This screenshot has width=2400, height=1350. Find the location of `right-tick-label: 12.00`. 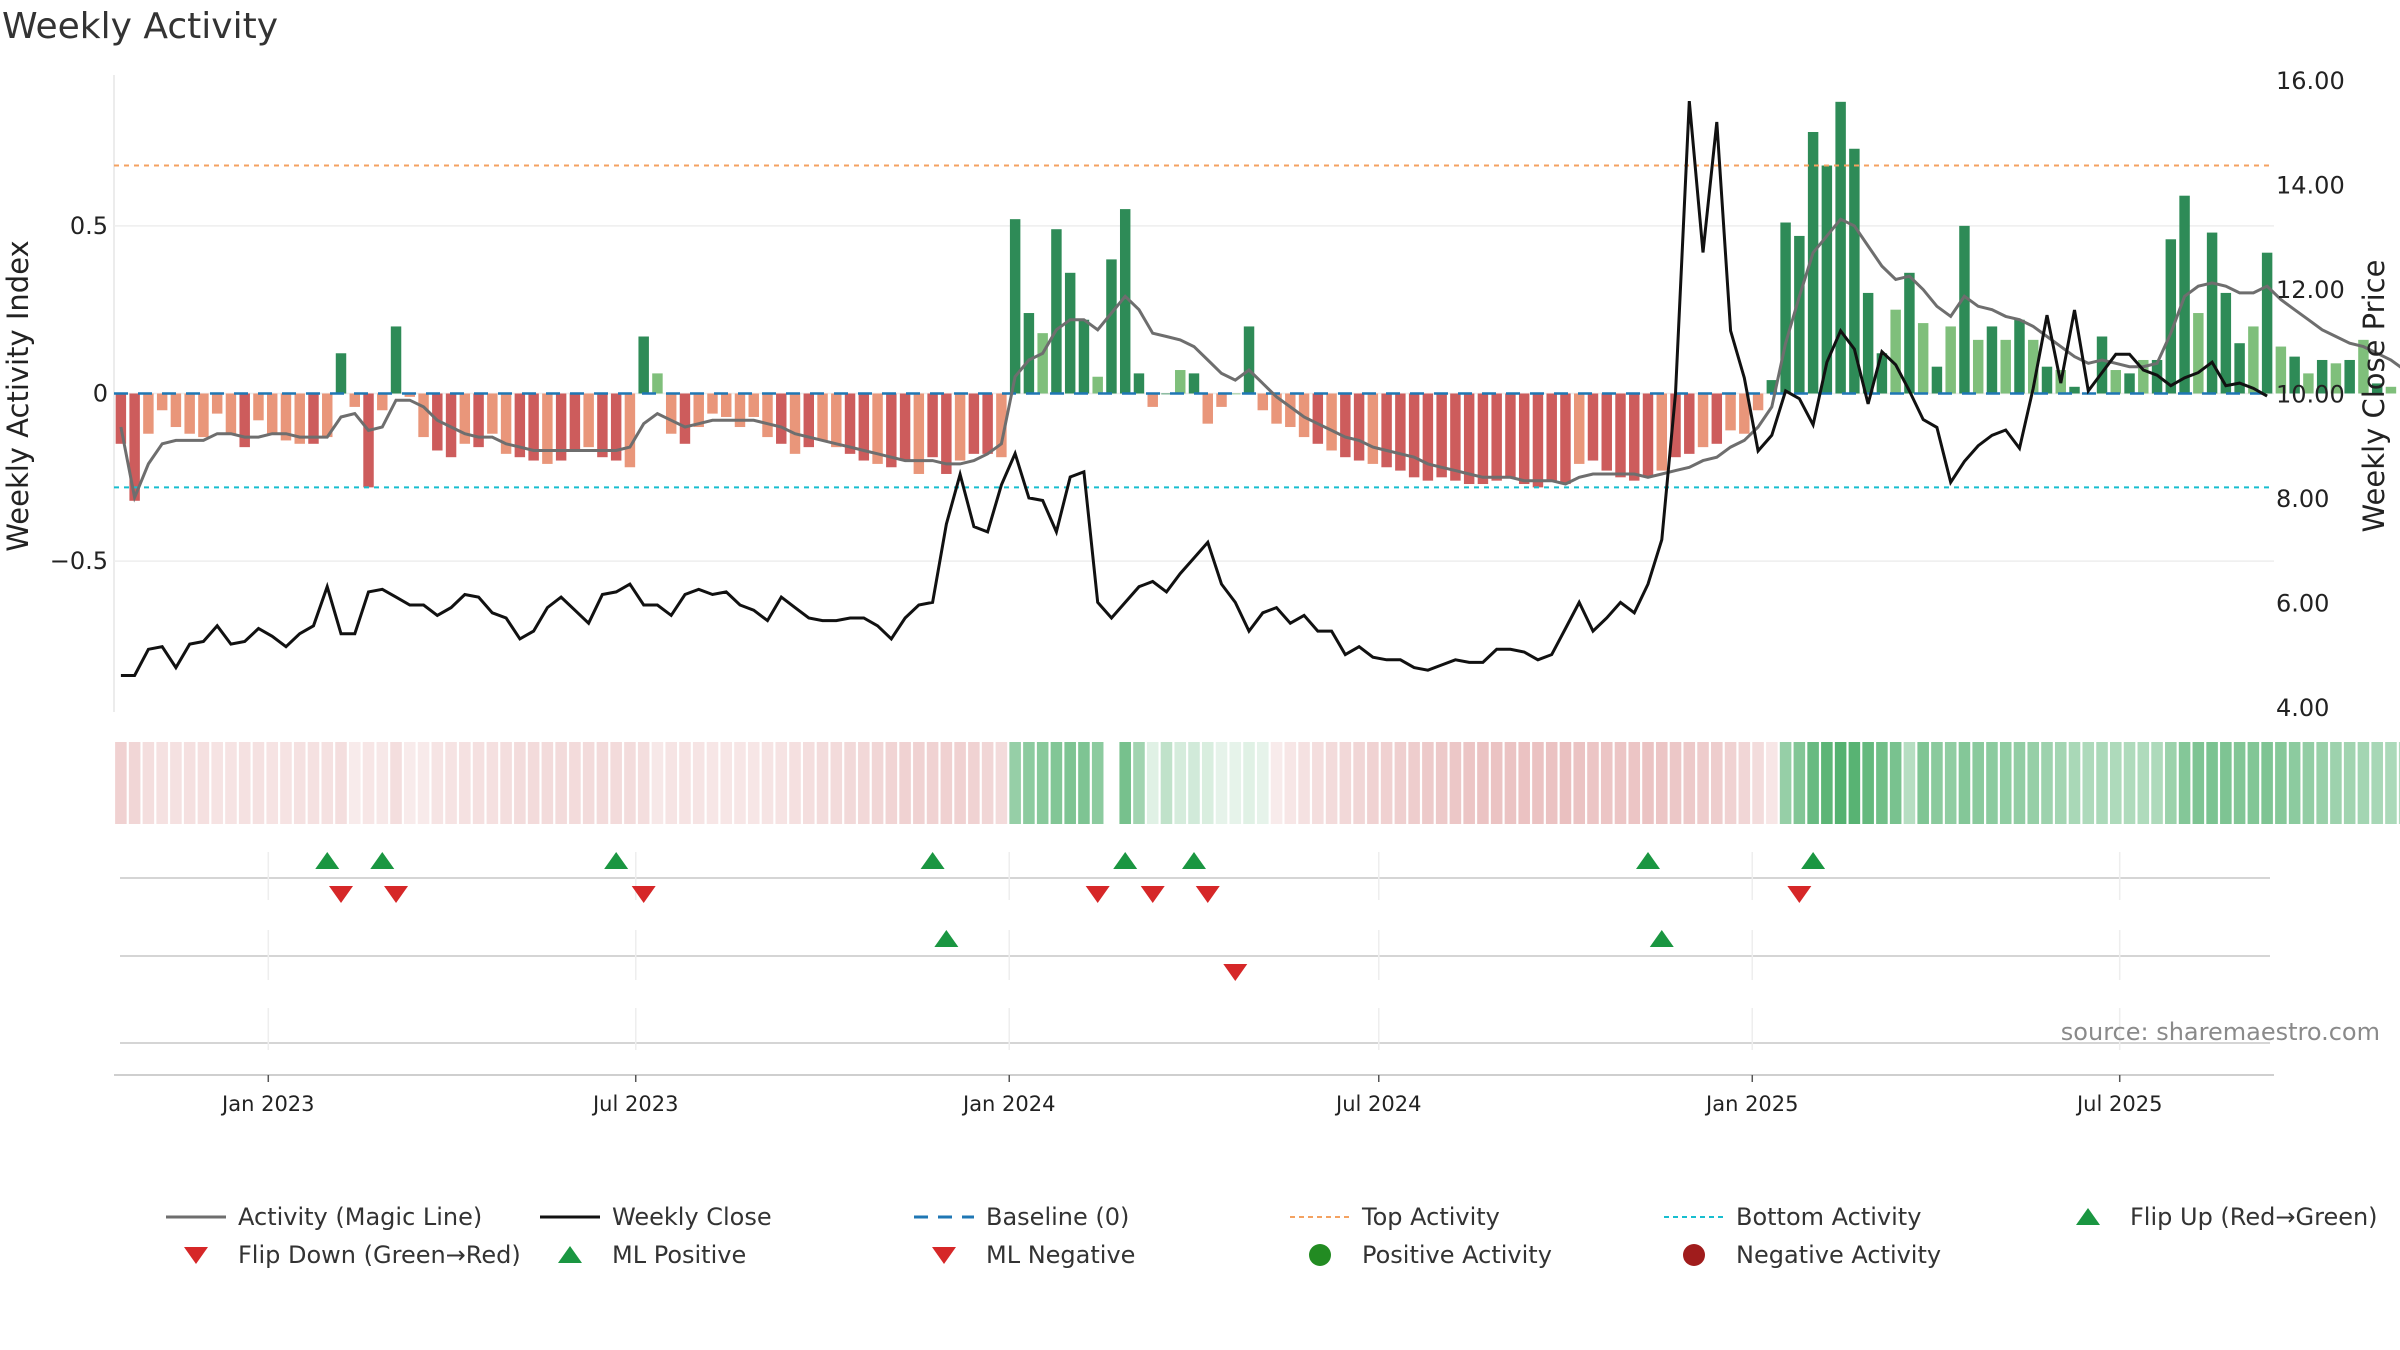

right-tick-label: 12.00 is located at coordinates (2310, 290).